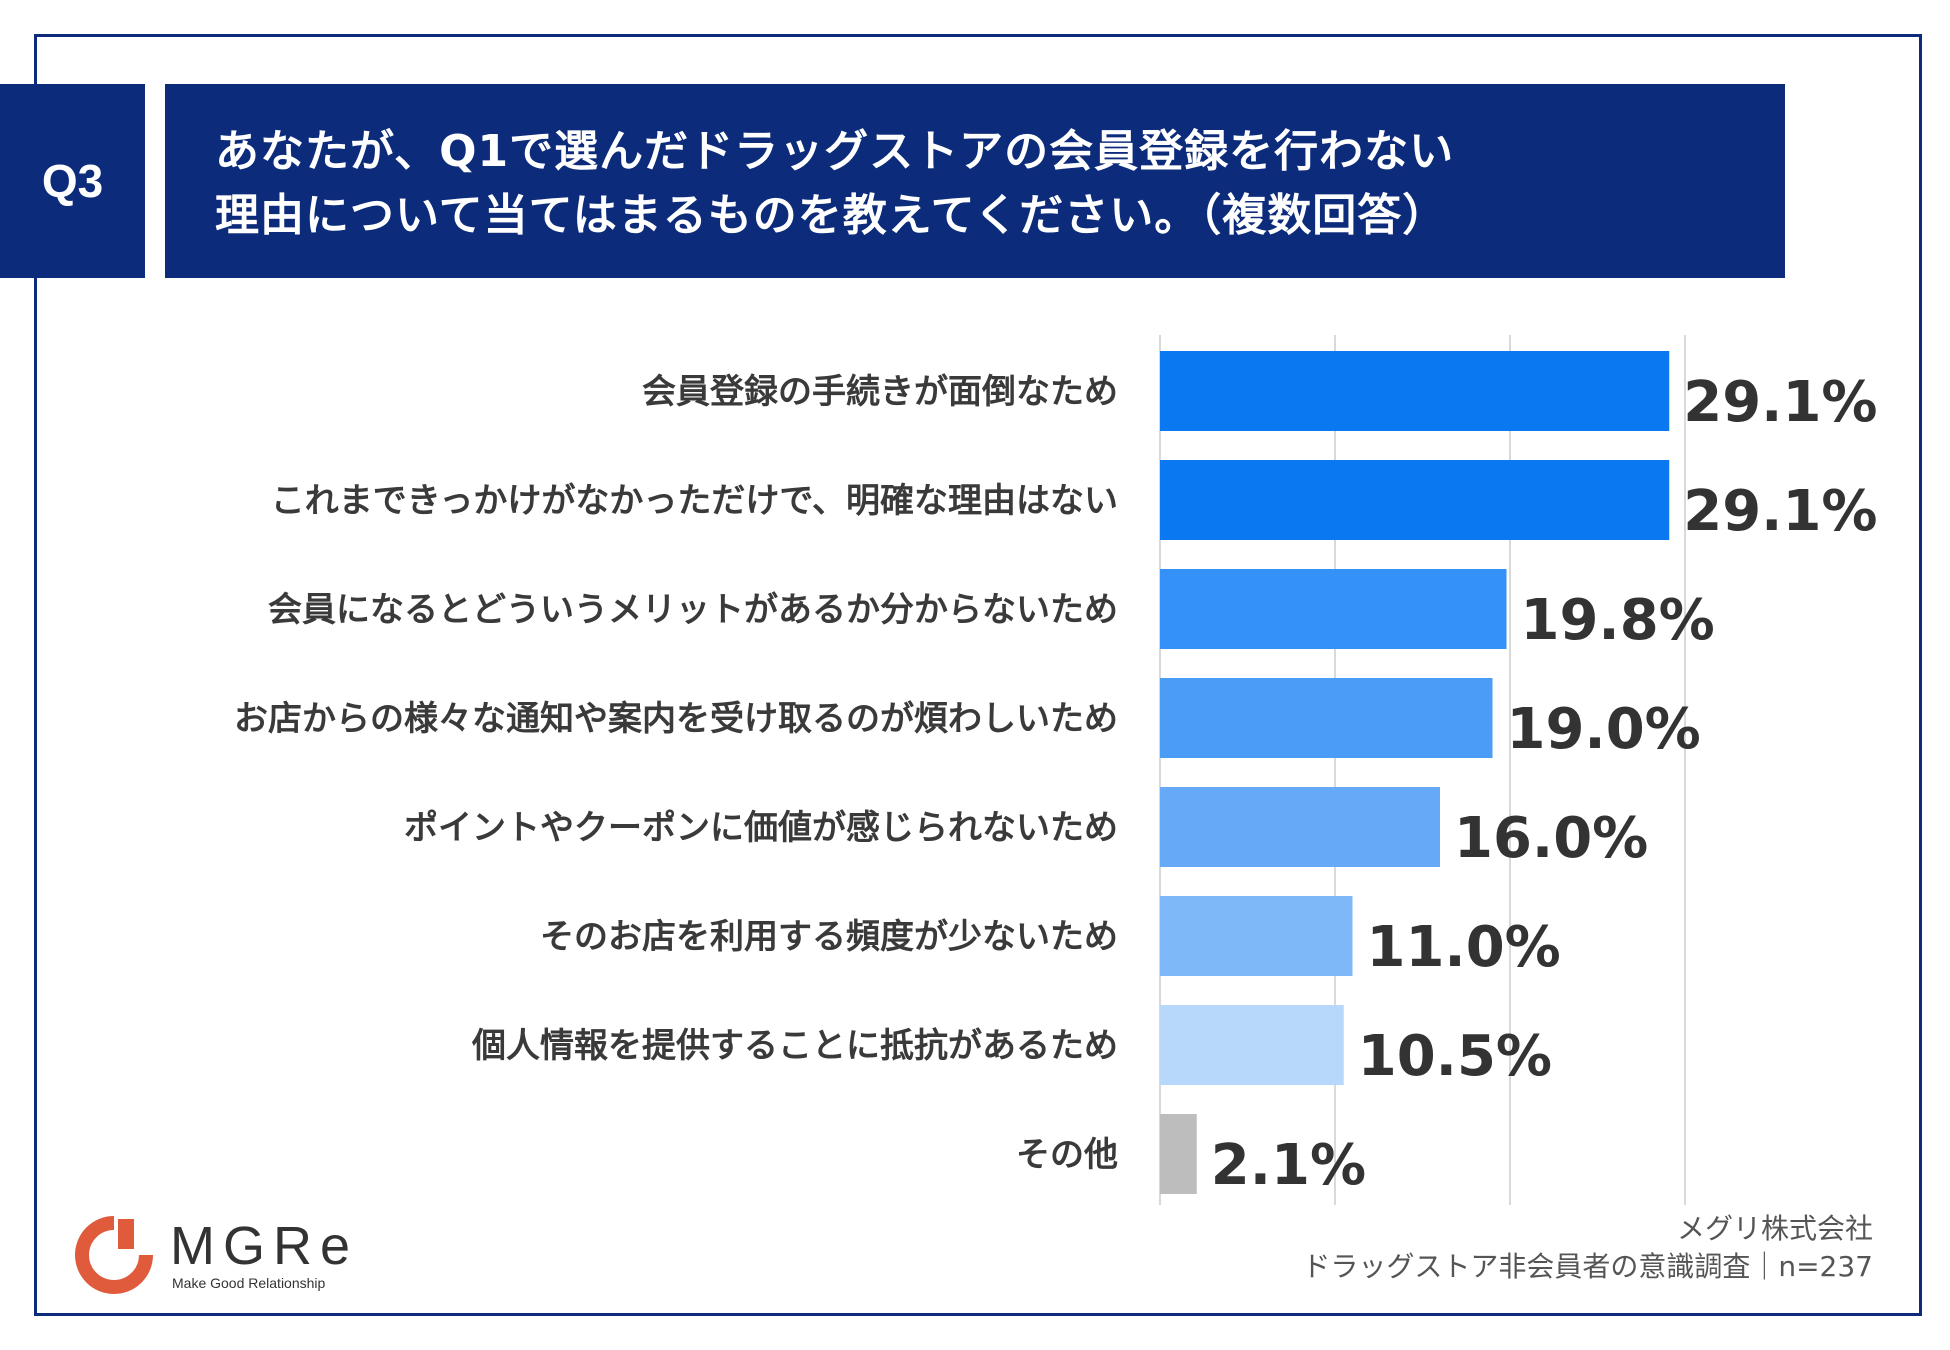 Image resolution: width=1950 pixels, height=1350 pixels. What do you see at coordinates (1455, 1056) in the screenshot?
I see `value-label-7: 10.5%` at bounding box center [1455, 1056].